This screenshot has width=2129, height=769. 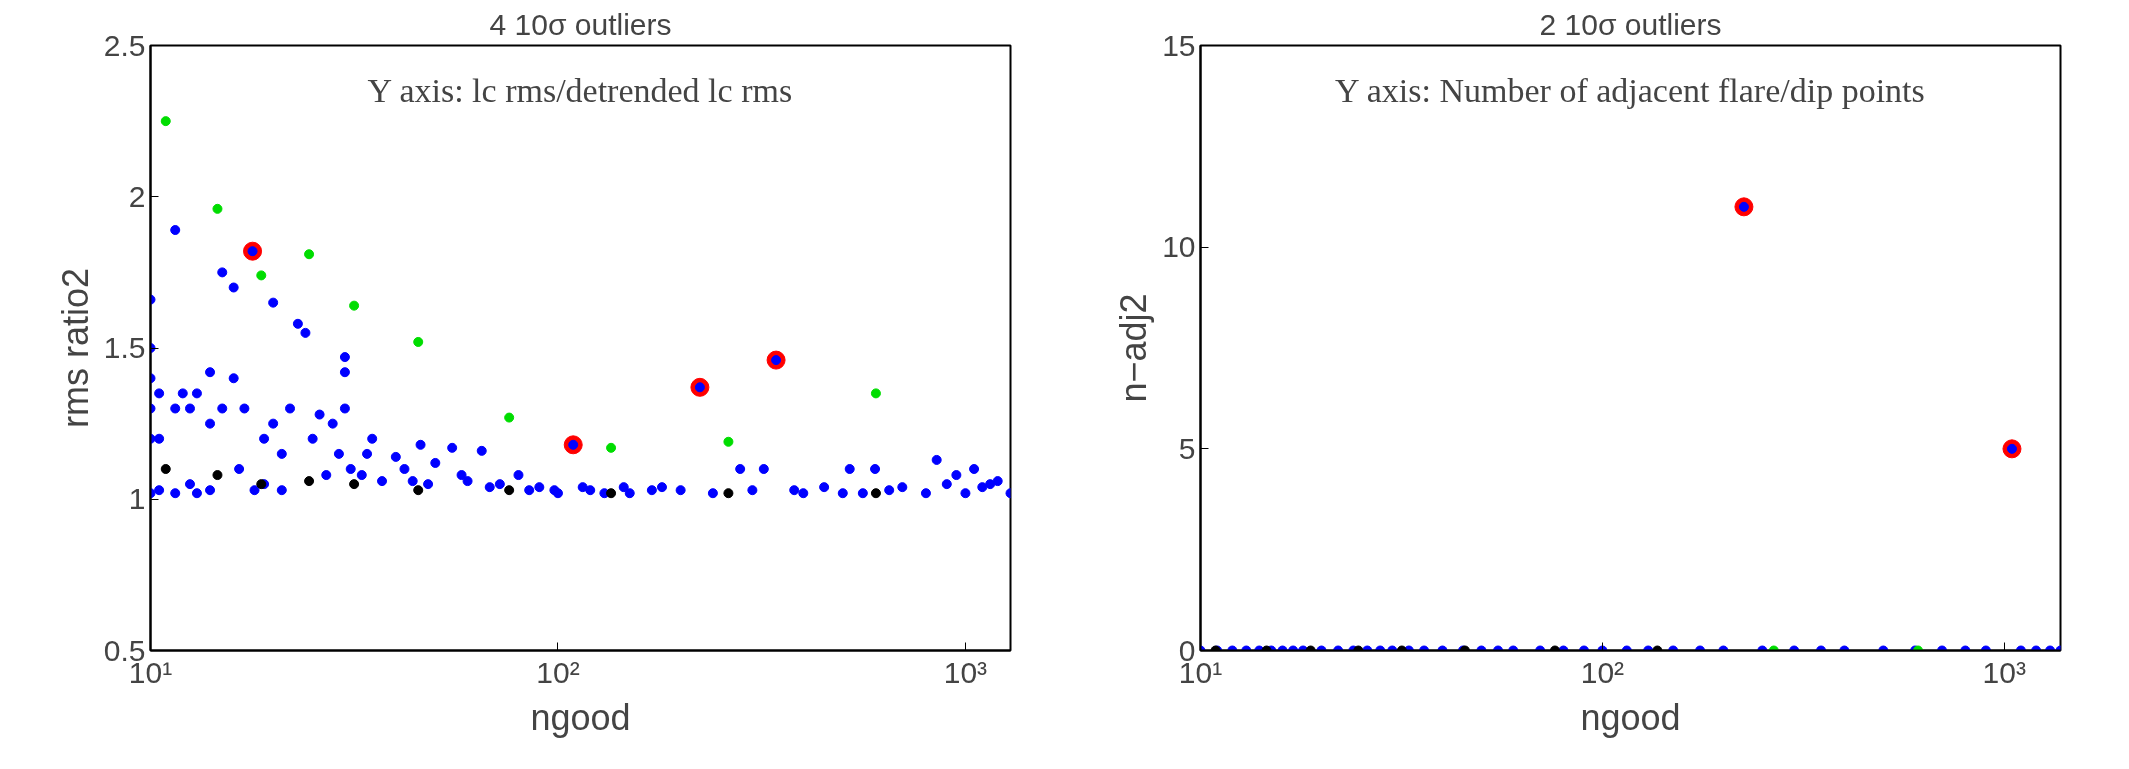 I want to click on y-tick-label: 1.5, so click(x=124, y=347).